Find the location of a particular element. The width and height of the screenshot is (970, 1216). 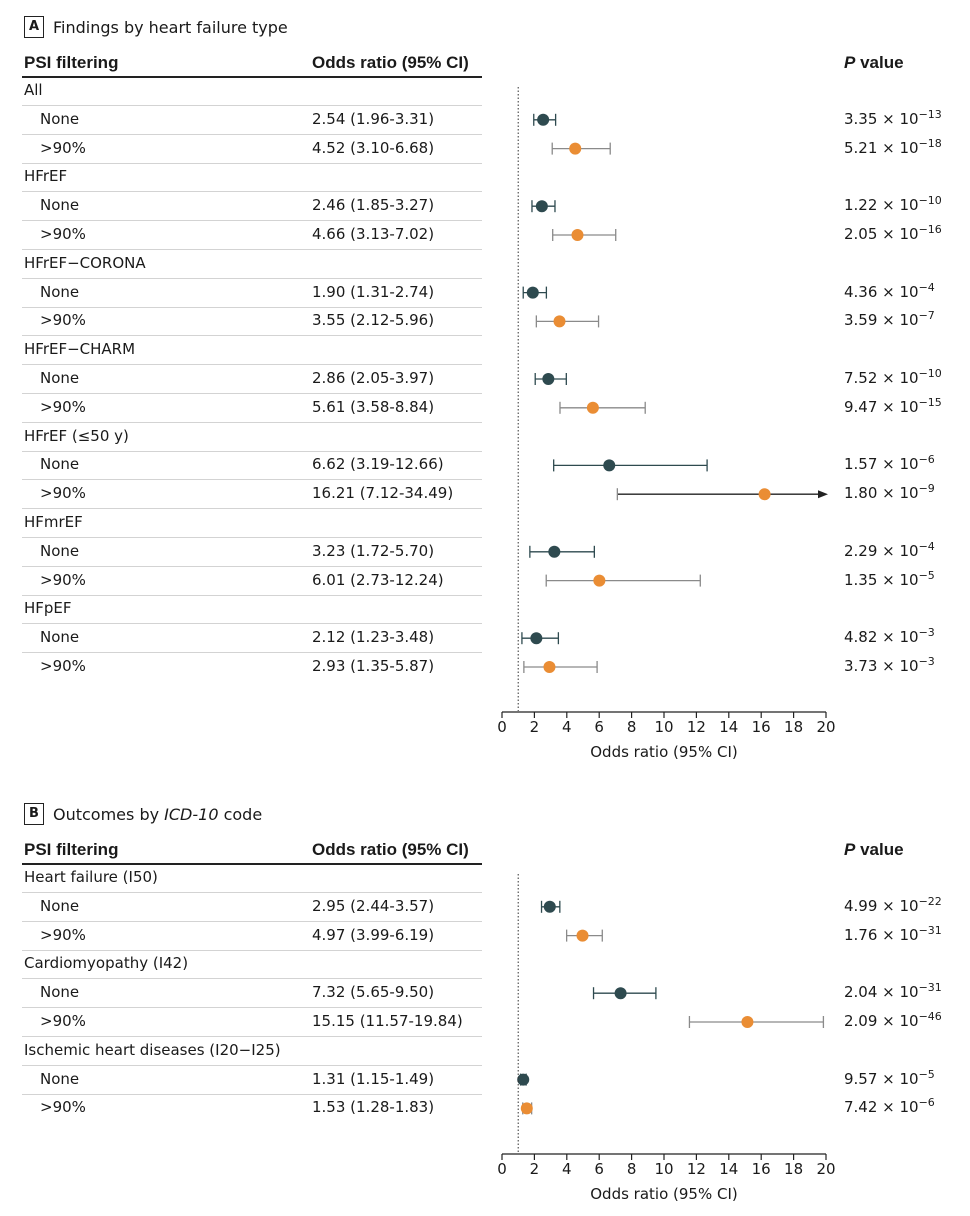

odds-ratio-value: 6.62 (3.19-12.66) is located at coordinates (378, 464).